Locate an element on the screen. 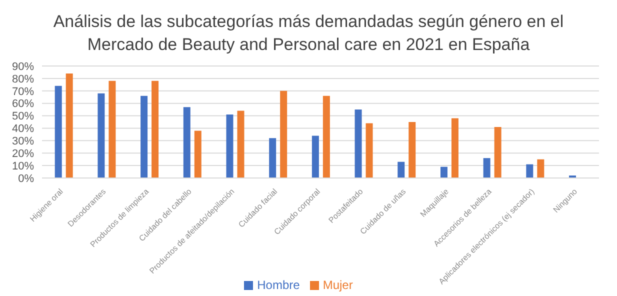  y-tick-label: 0% is located at coordinates (26, 178).